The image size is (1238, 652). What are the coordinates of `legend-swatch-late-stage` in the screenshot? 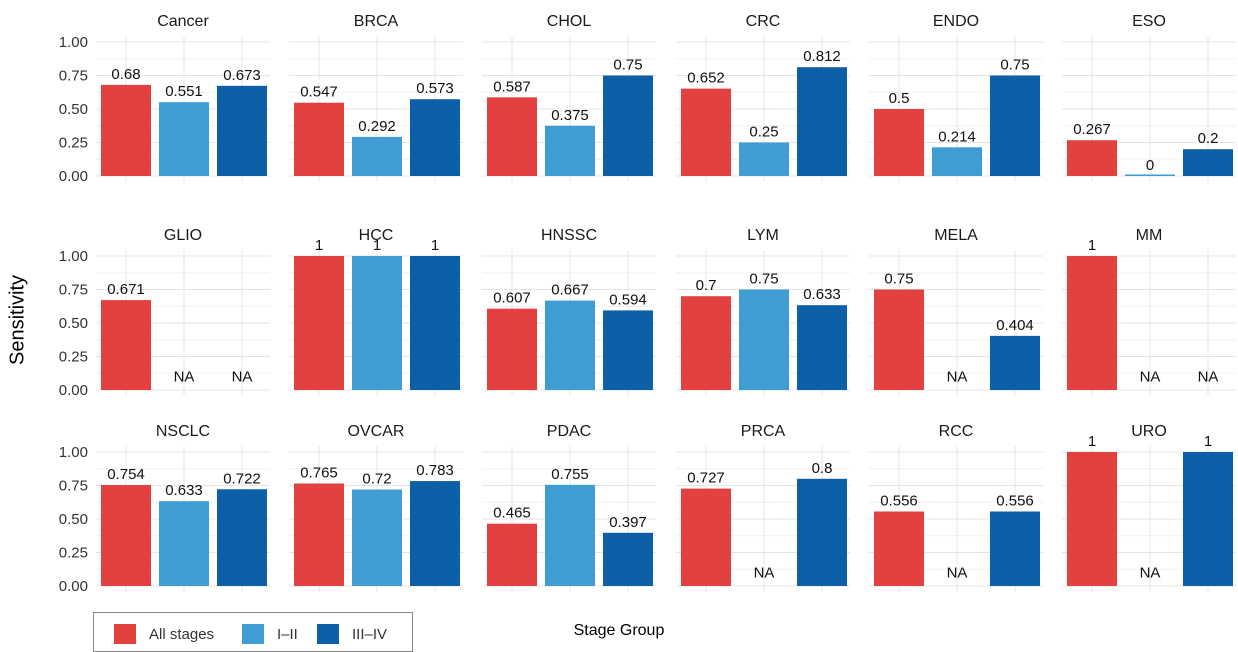 It's located at (328, 634).